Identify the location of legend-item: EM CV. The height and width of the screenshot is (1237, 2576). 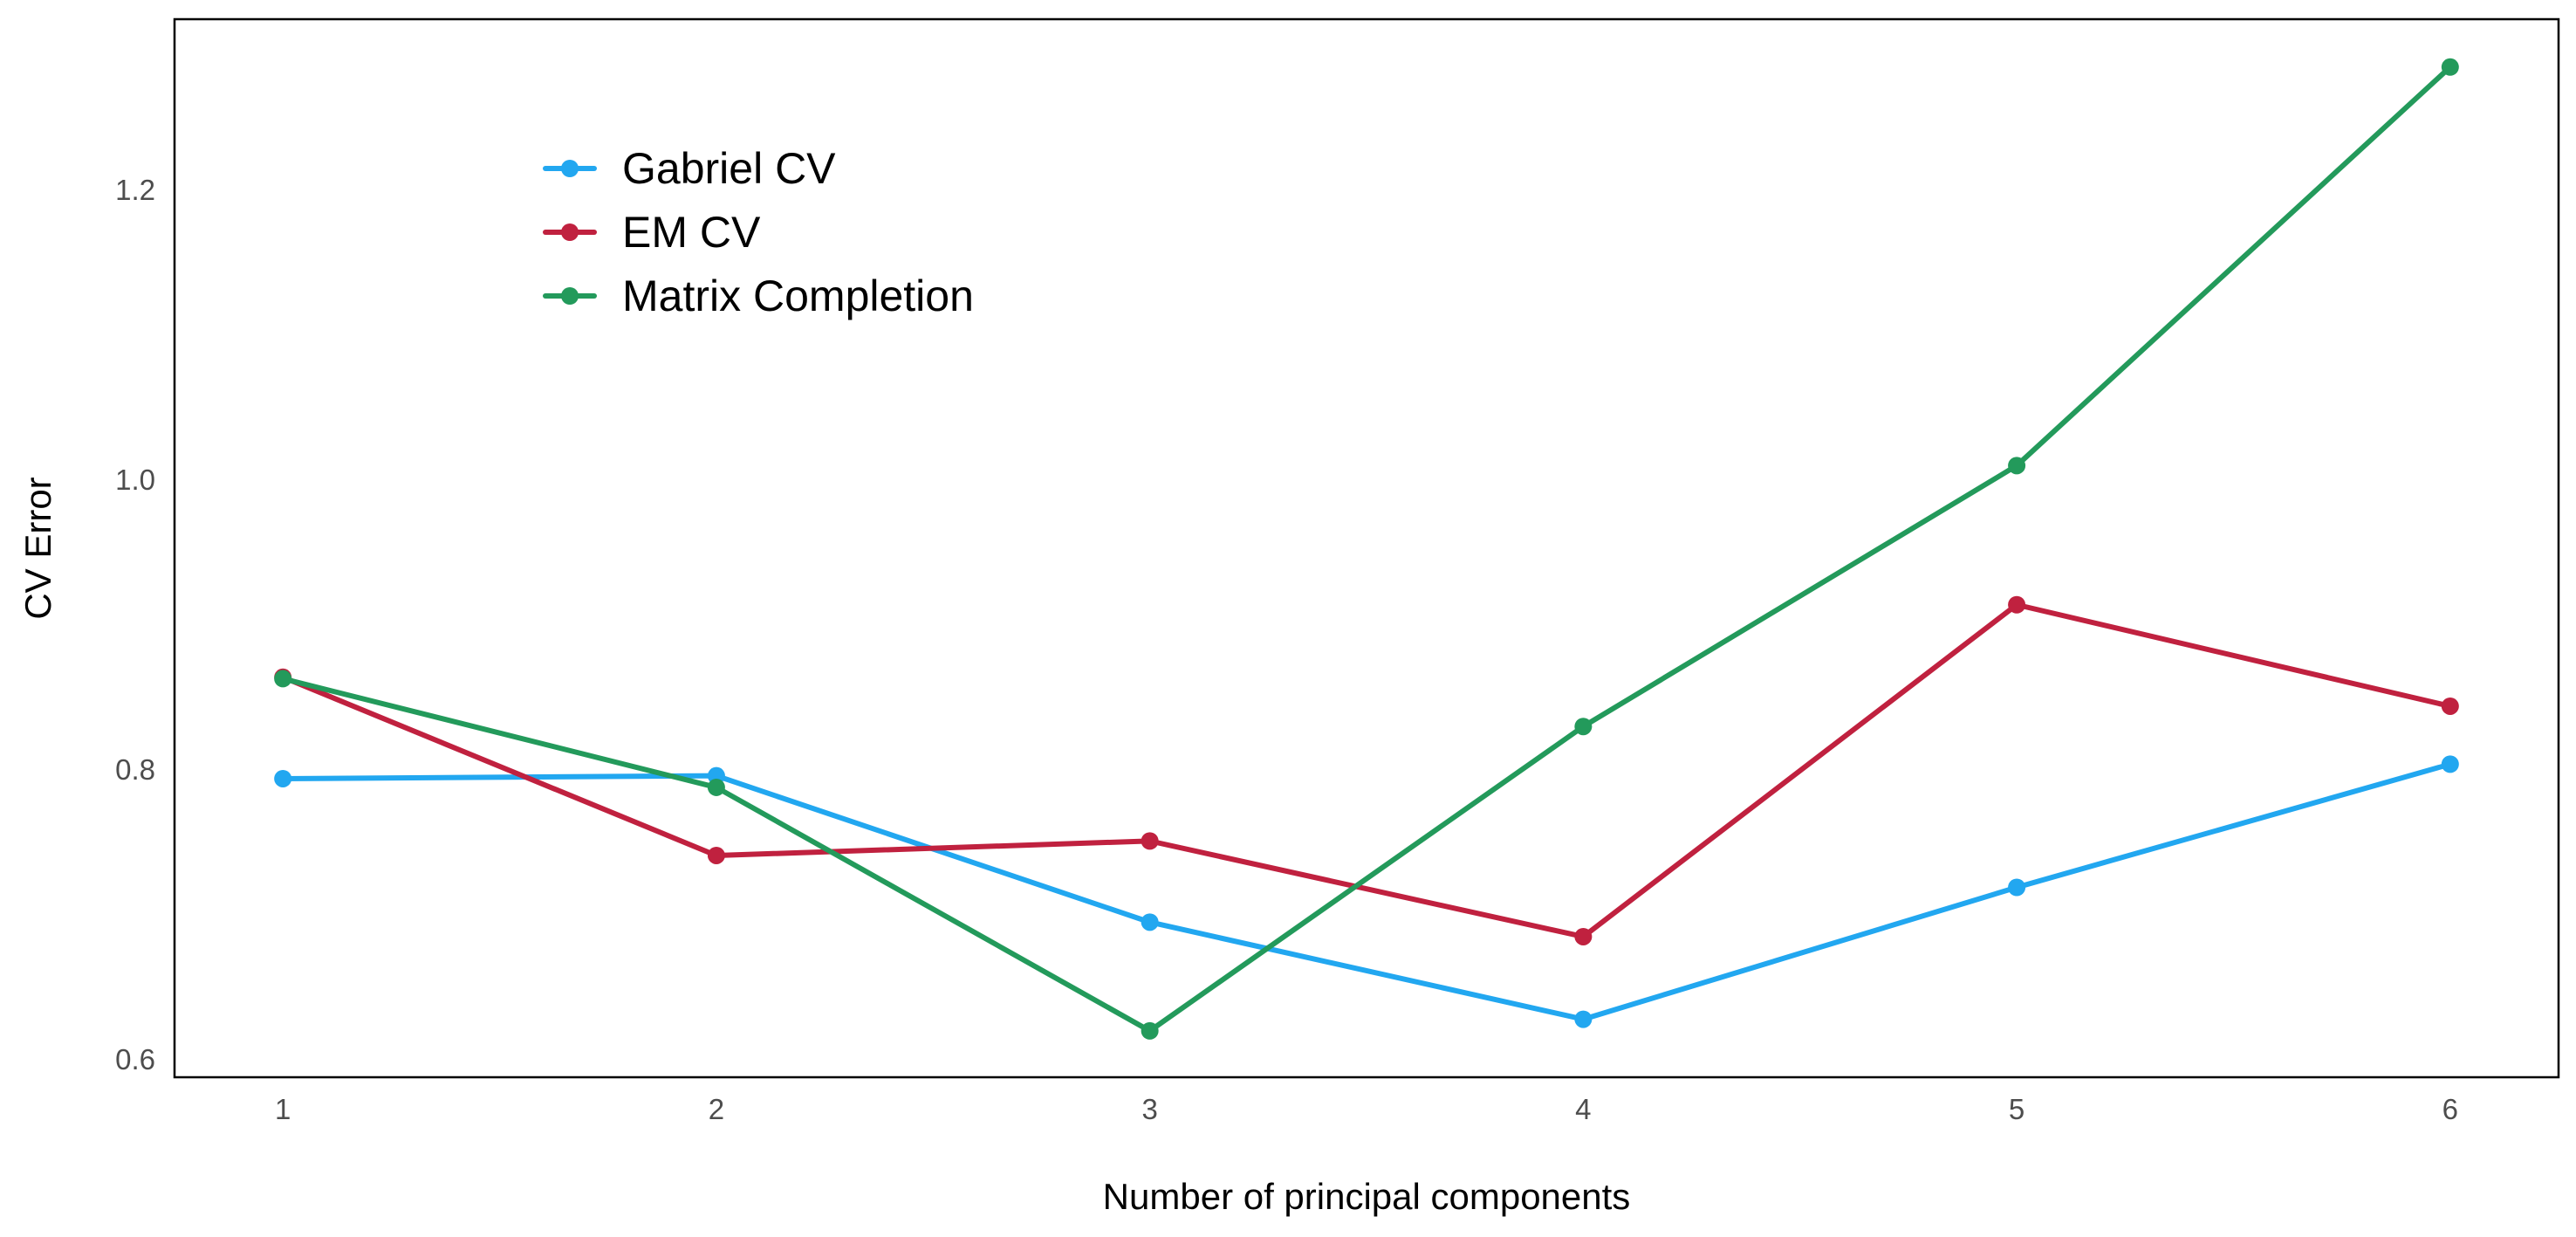
(652, 233).